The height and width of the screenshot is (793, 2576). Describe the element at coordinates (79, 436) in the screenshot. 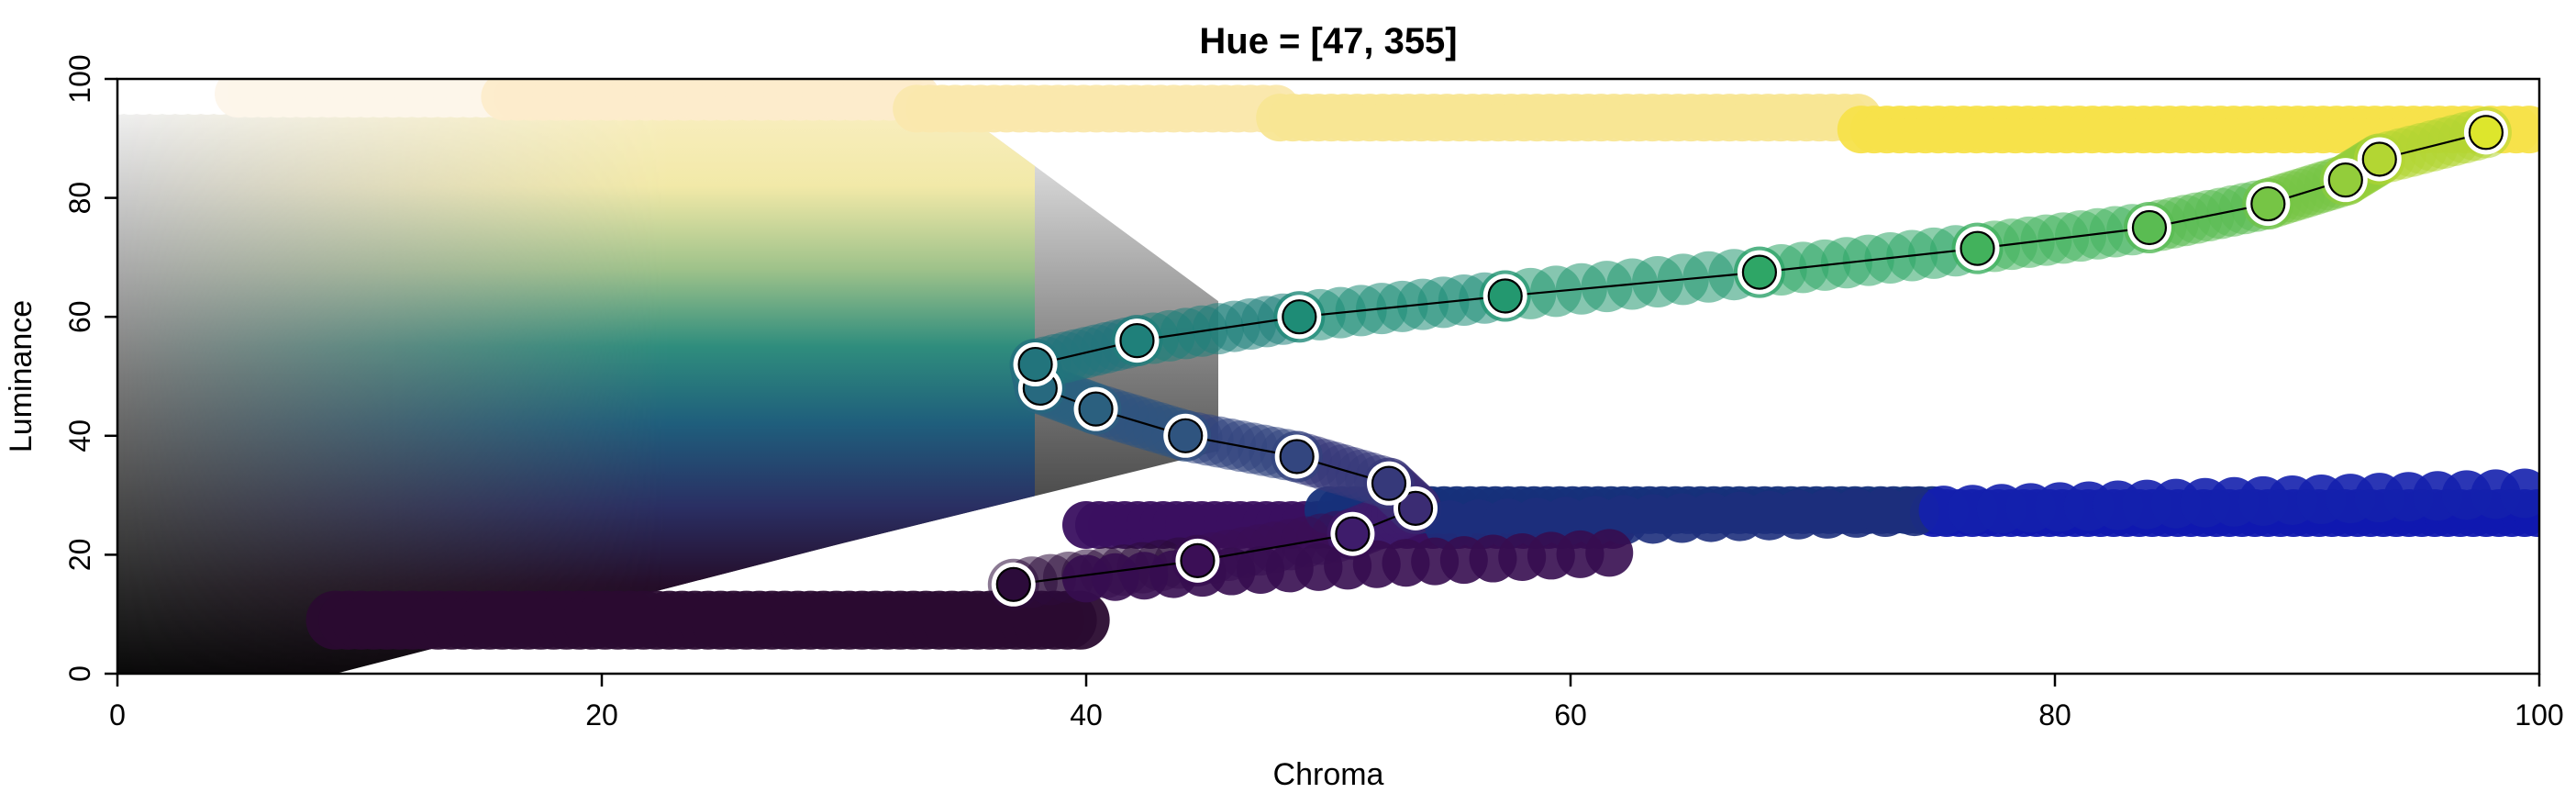

I see `y-tick-label: 40` at that location.